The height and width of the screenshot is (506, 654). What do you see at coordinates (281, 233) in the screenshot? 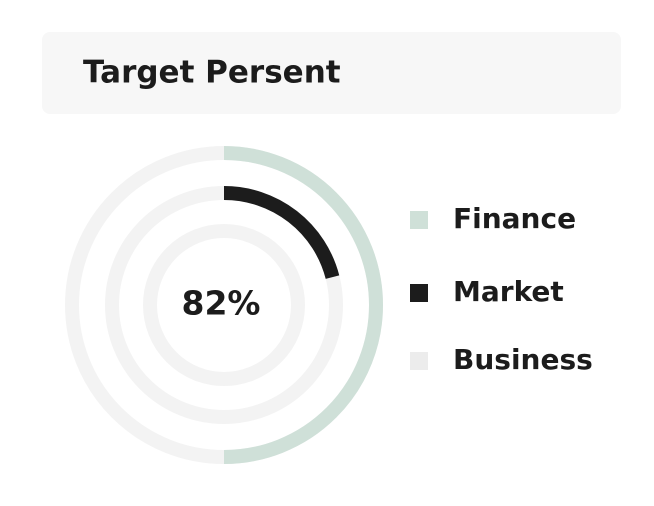
I see `ring-arc` at bounding box center [281, 233].